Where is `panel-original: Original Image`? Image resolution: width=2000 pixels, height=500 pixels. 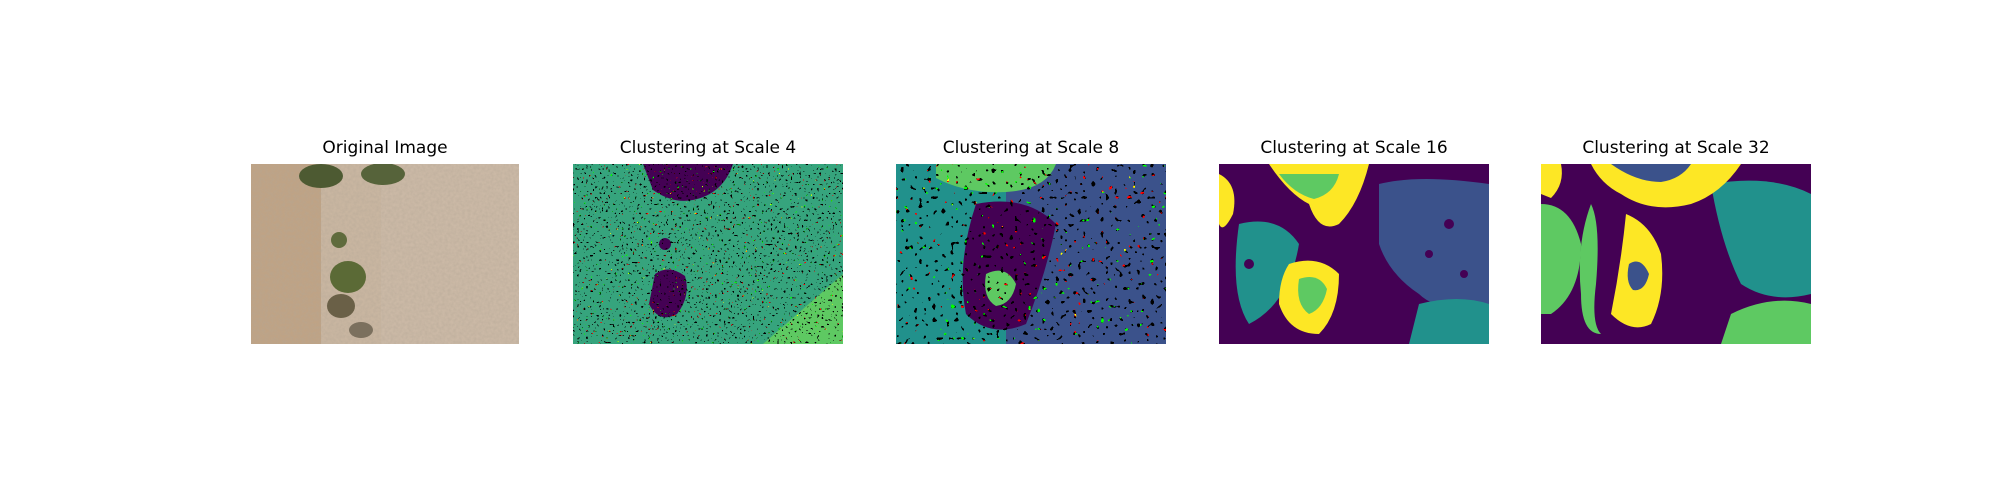 panel-original: Original Image is located at coordinates (385, 241).